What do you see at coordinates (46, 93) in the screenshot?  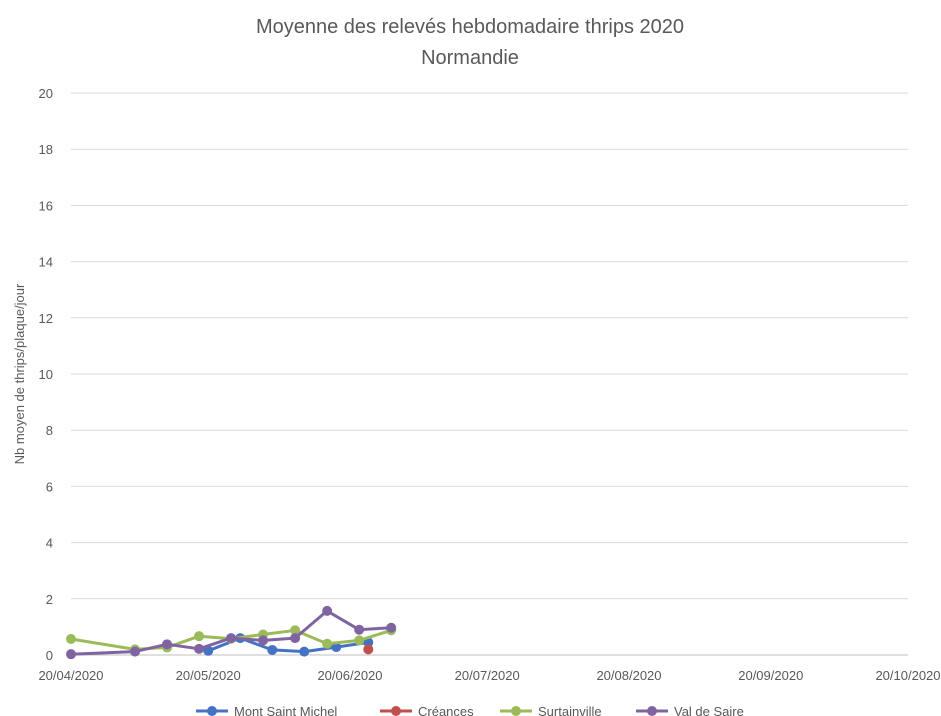 I see `y-tick-label: 20` at bounding box center [46, 93].